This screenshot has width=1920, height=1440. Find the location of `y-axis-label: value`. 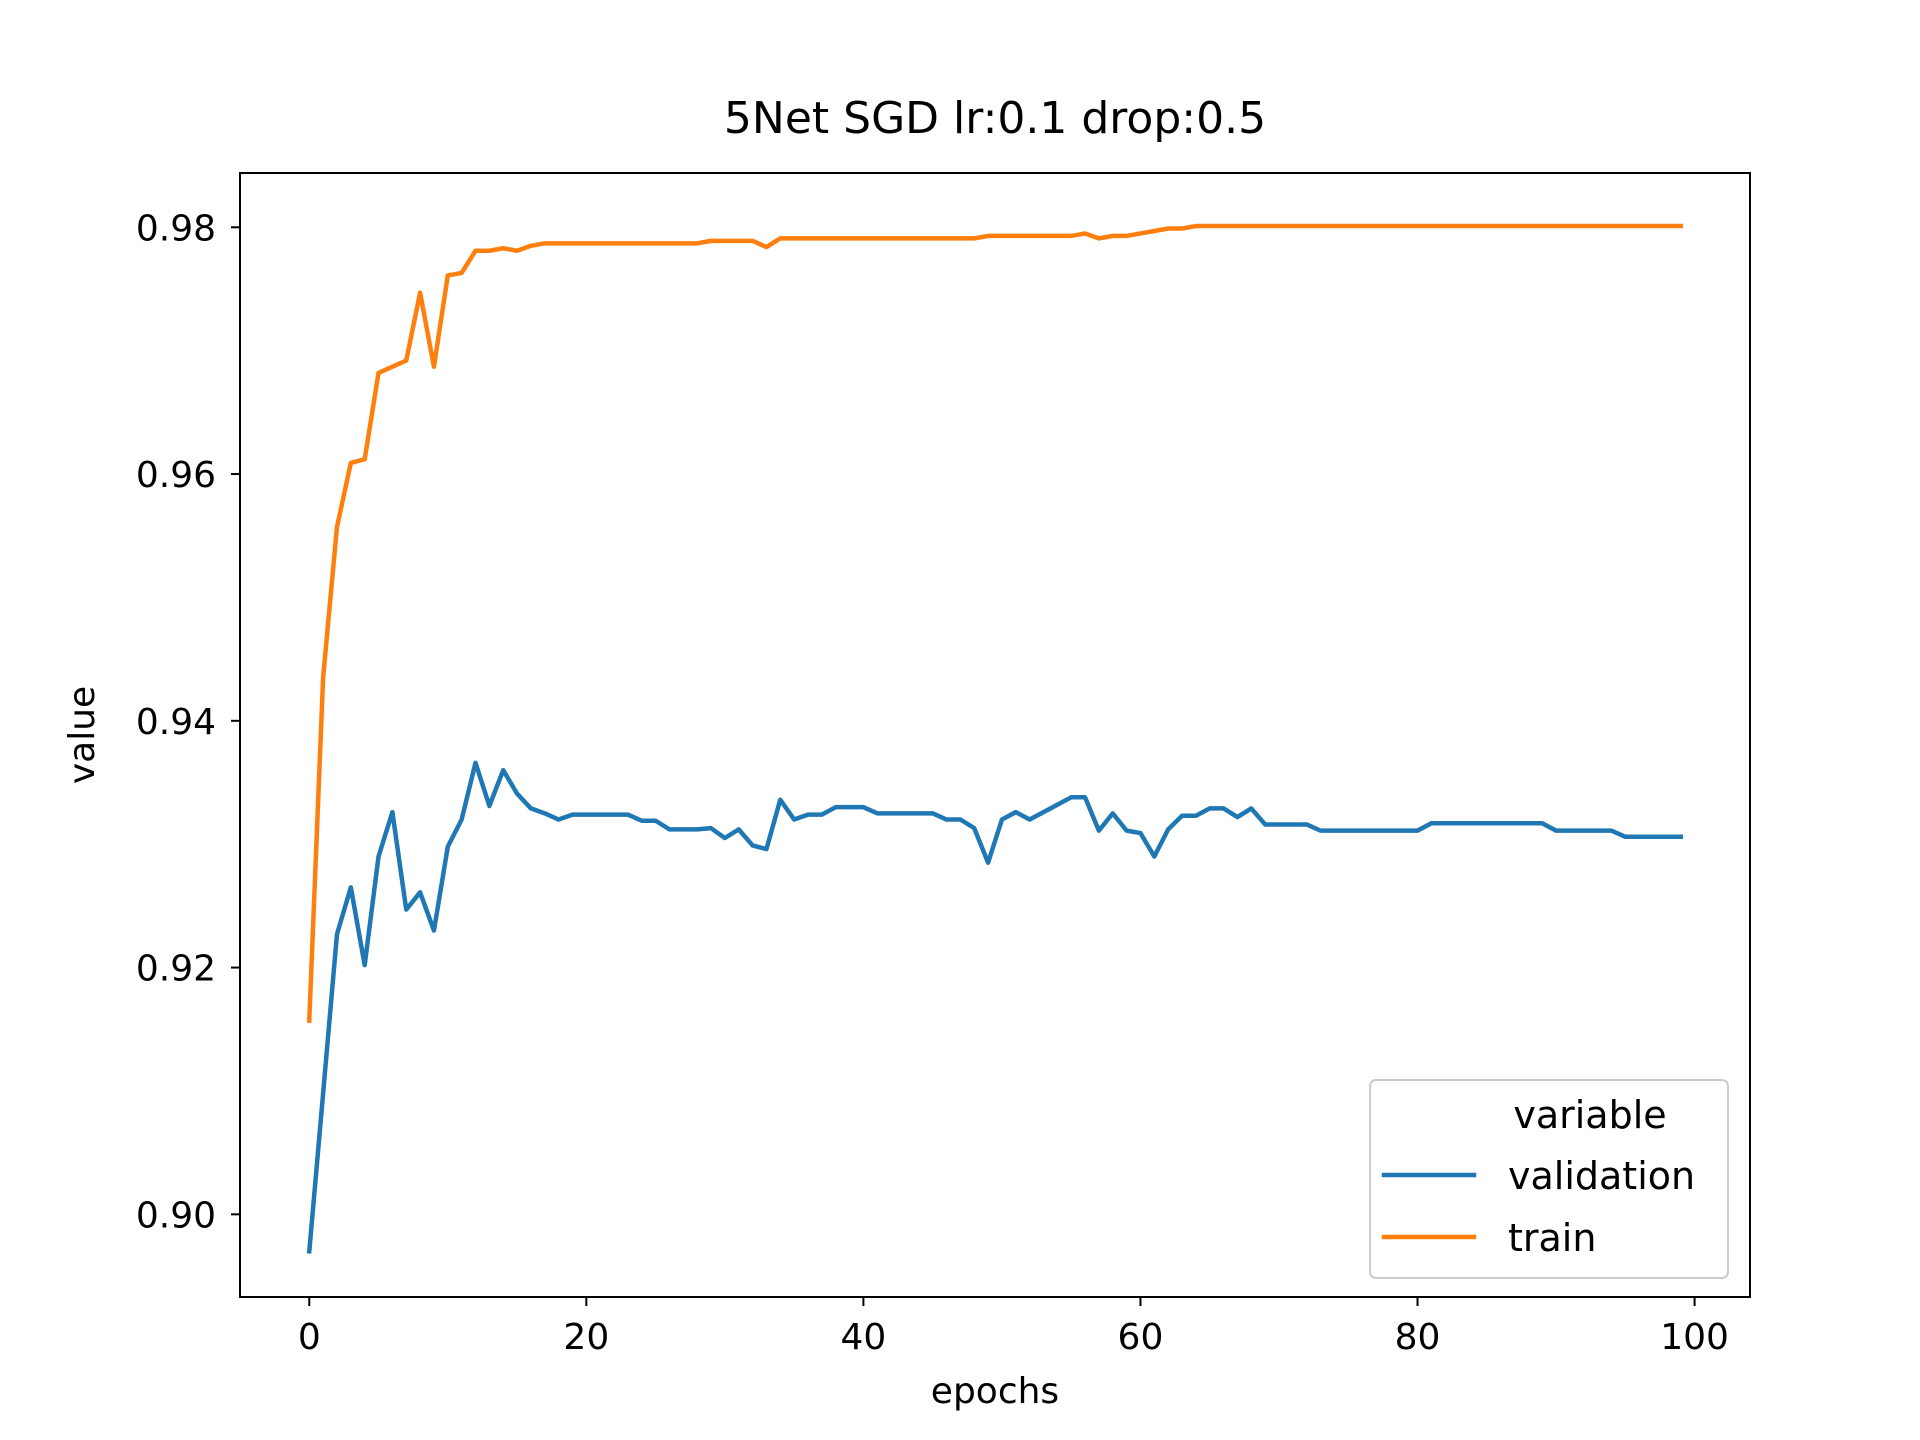

y-axis-label: value is located at coordinates (82, 735).